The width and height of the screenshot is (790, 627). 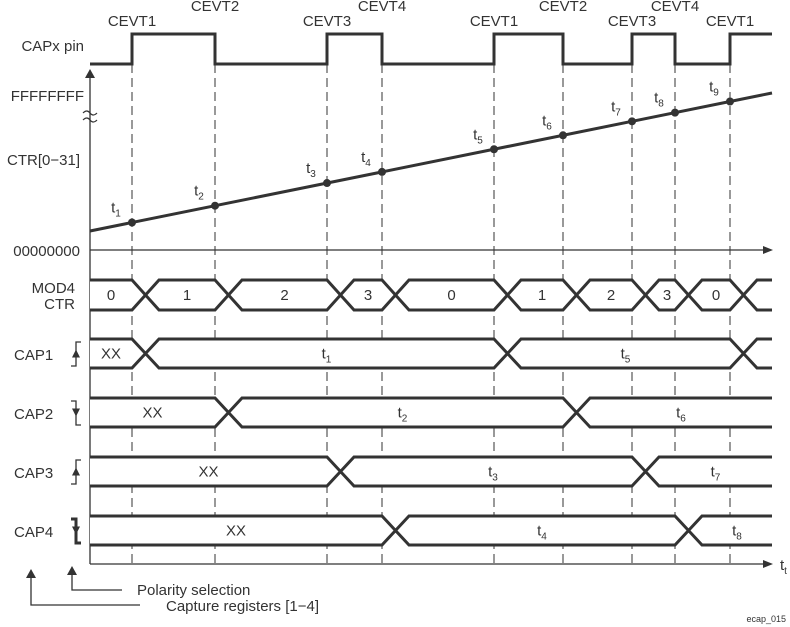 What do you see at coordinates (366, 159) in the screenshot?
I see `capture-time-label: t4` at bounding box center [366, 159].